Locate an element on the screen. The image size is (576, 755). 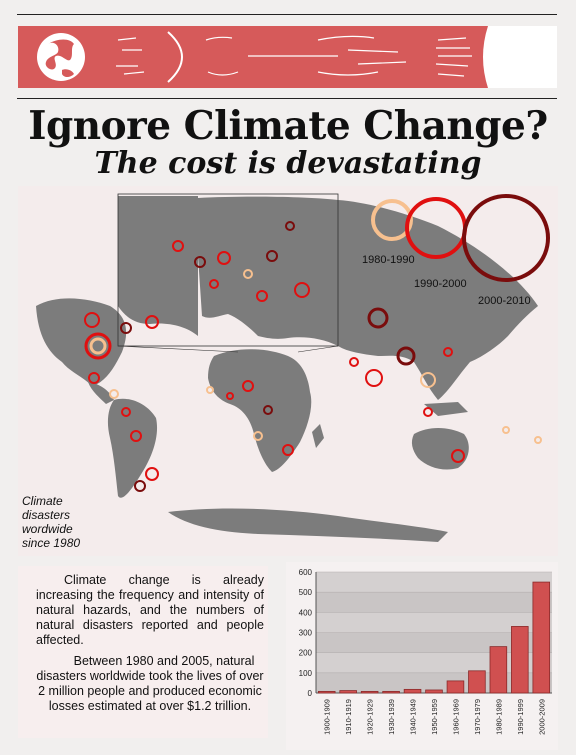
legend-circle-2000-2010 is located at coordinates (506, 238).